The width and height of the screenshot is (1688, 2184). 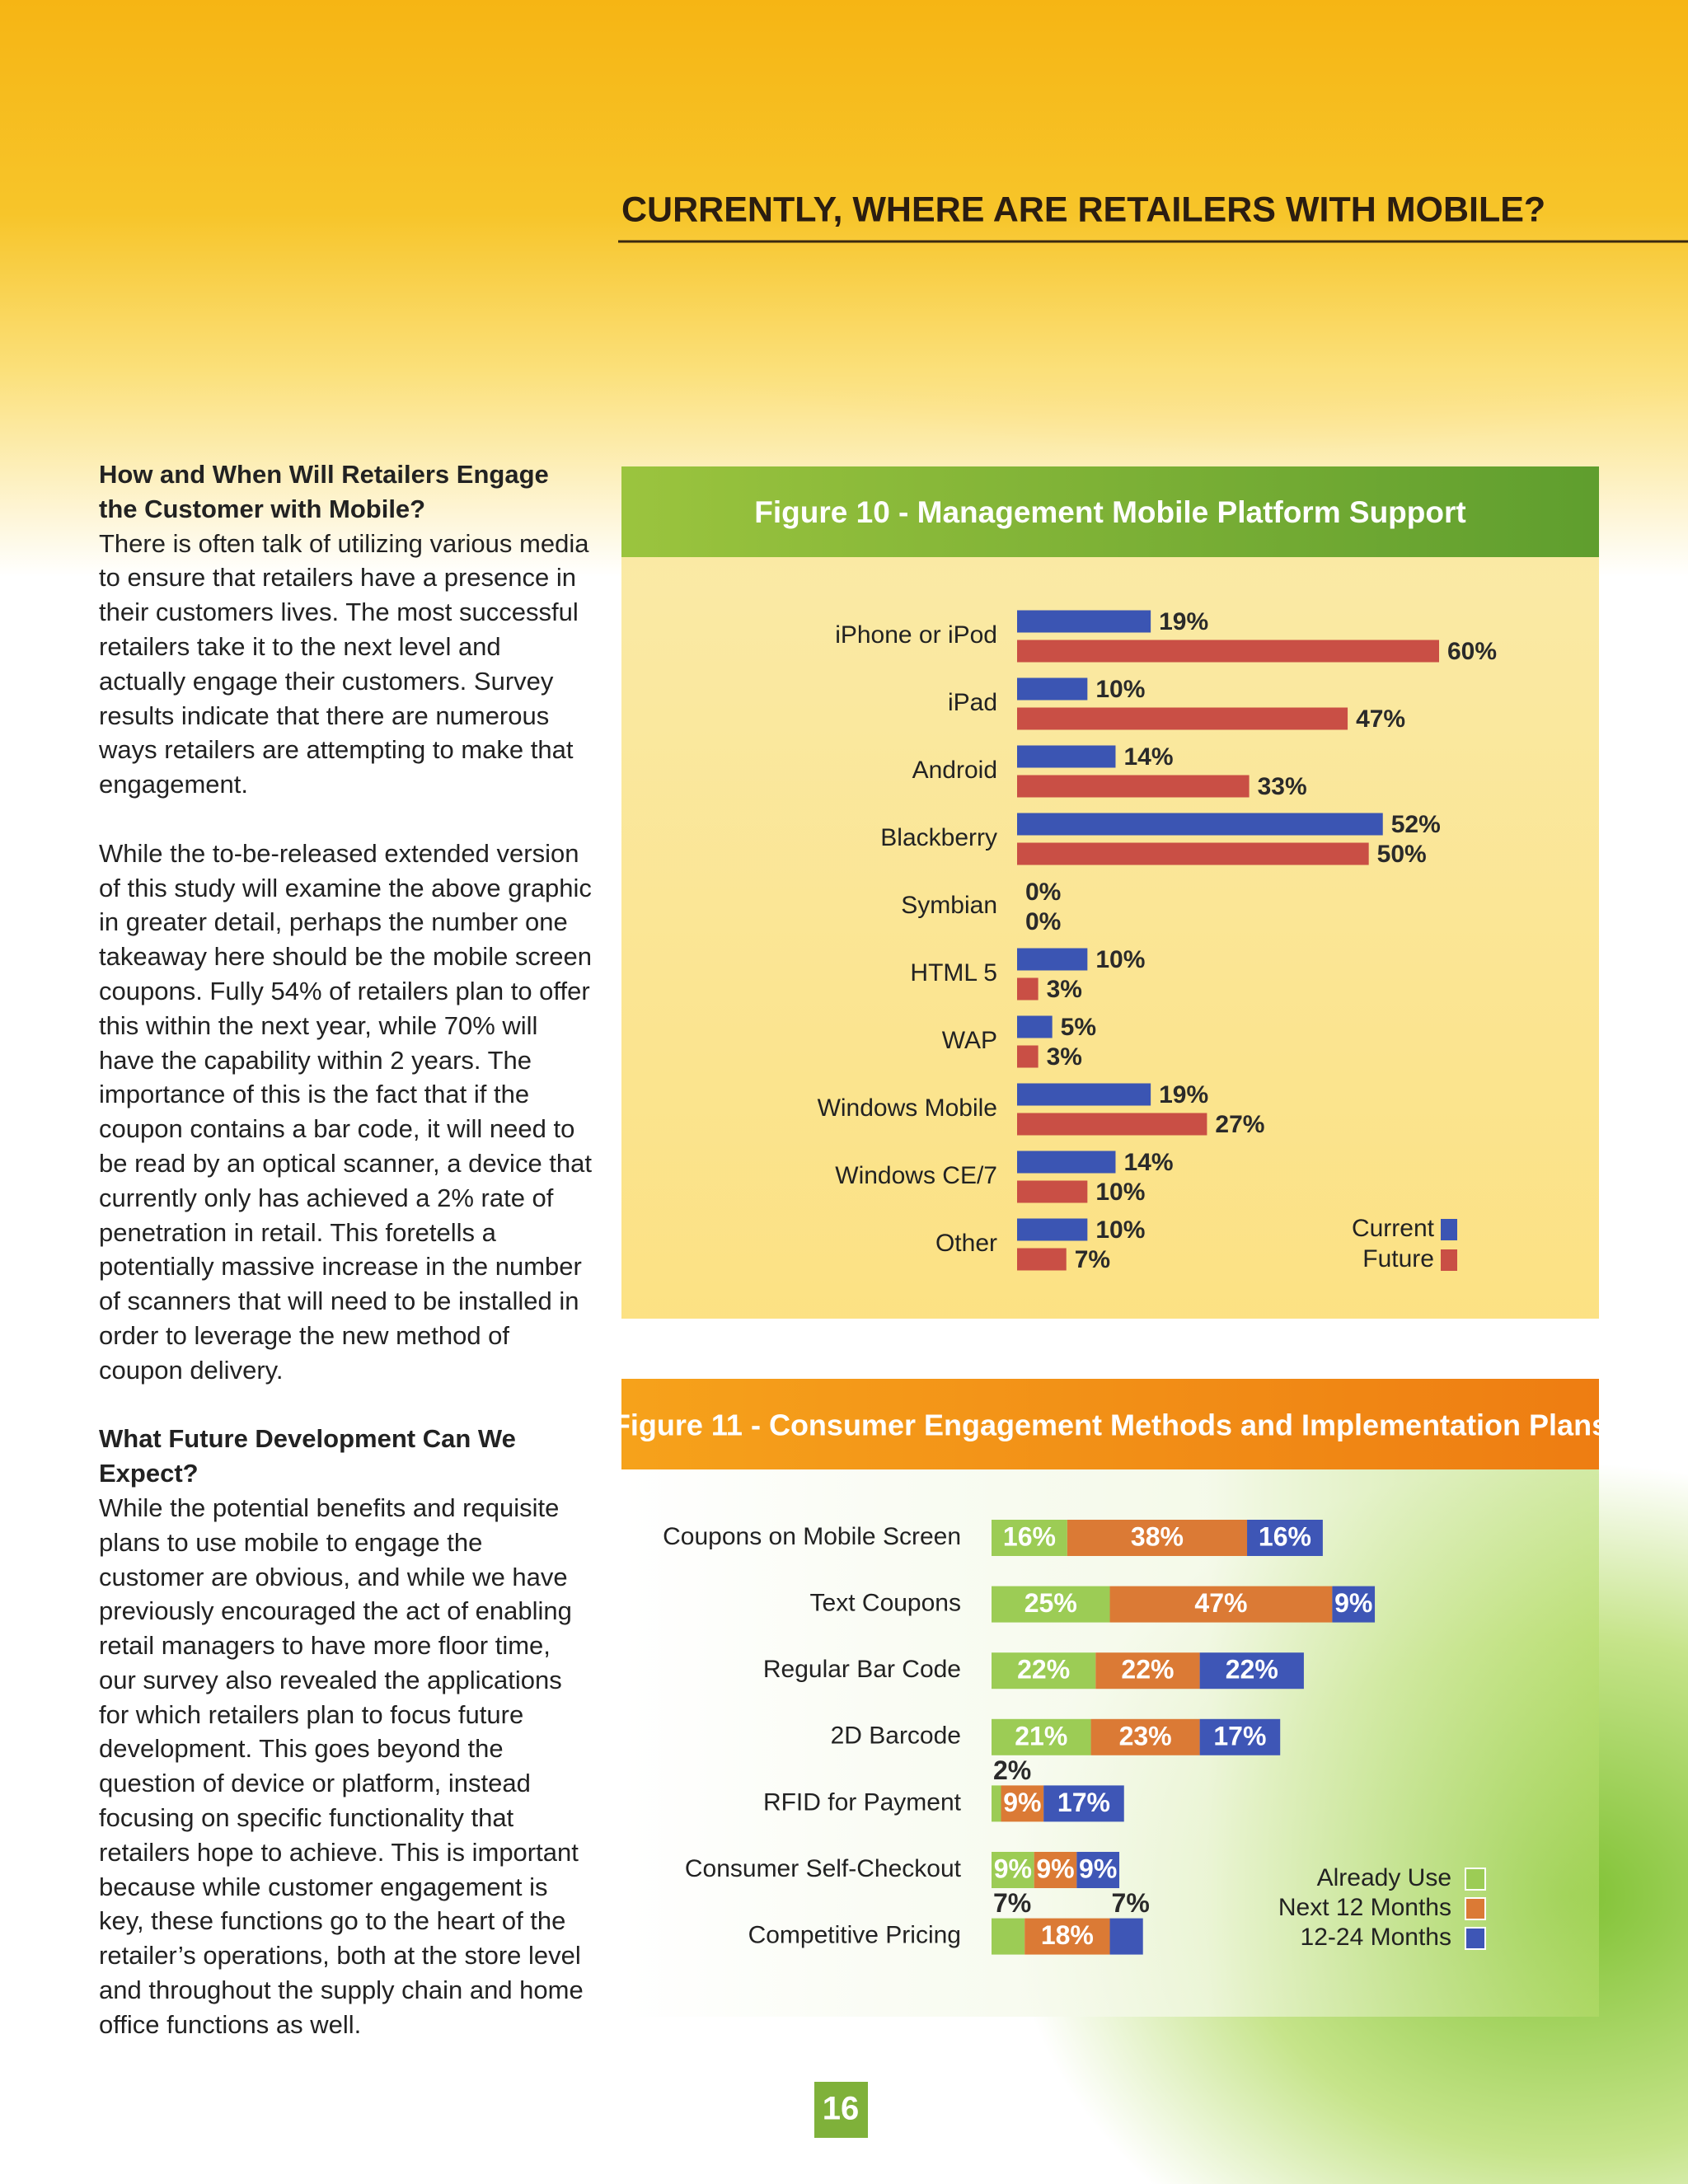 I want to click on page-number: 16, so click(x=842, y=2109).